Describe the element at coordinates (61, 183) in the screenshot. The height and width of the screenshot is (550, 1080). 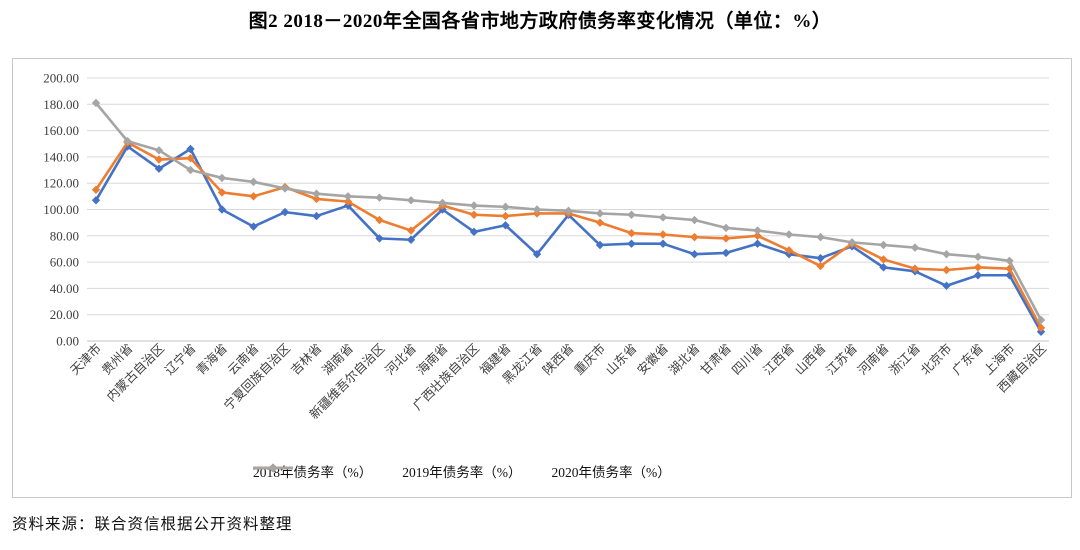
I see `y-axis-label: 120.00` at that location.